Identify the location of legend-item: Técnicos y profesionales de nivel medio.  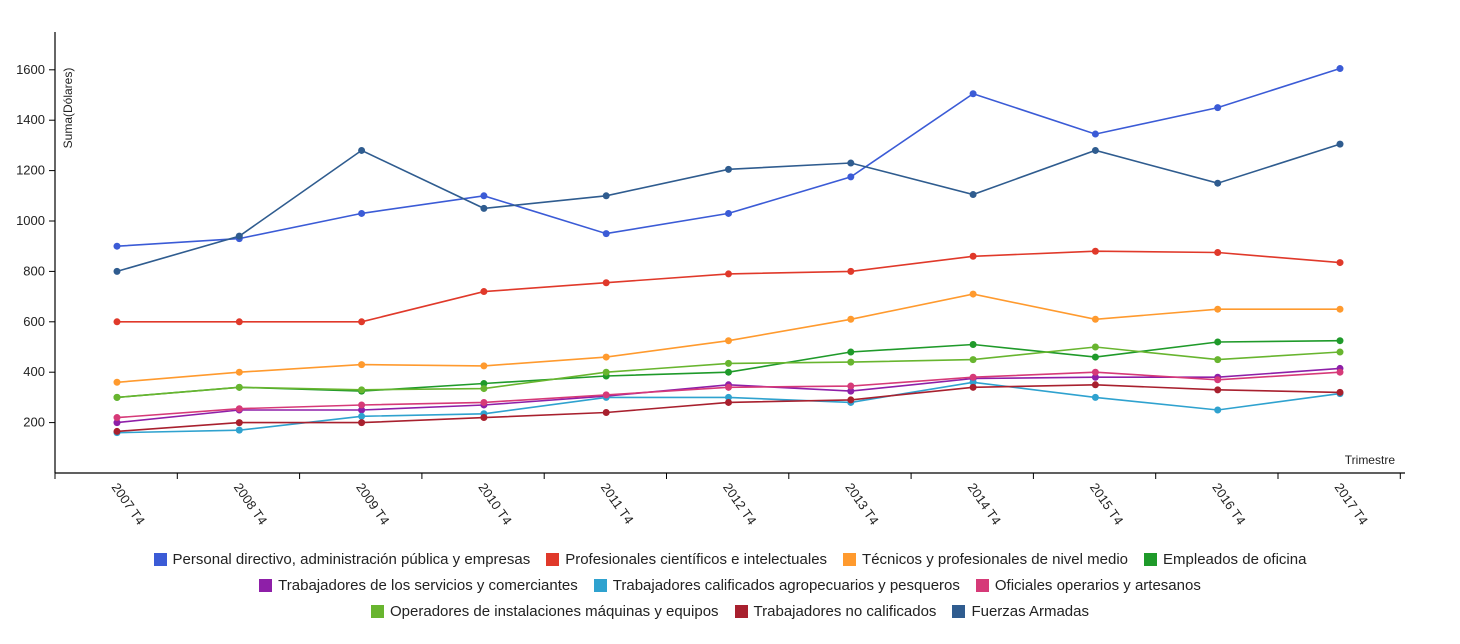
(985, 559).